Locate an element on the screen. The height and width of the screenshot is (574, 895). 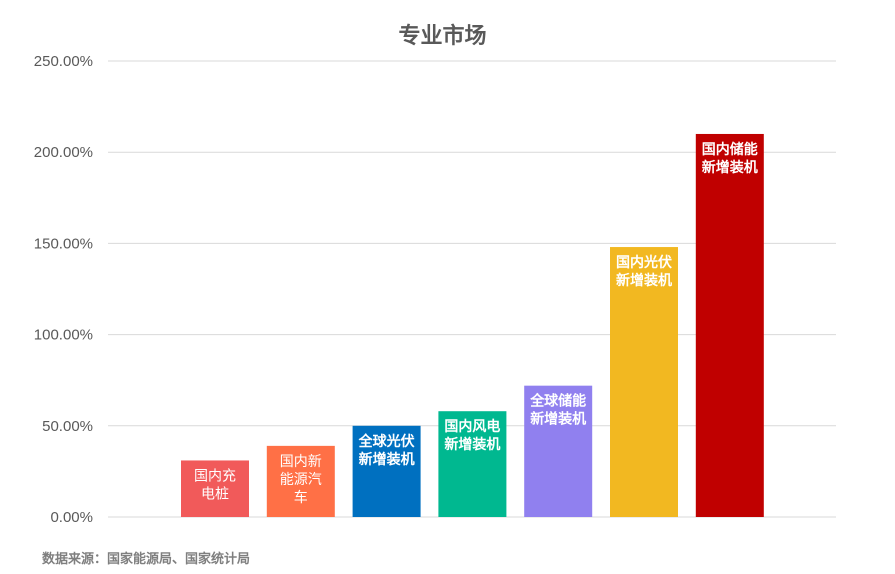
y-tick-label: 100.00% is located at coordinates (63, 335).